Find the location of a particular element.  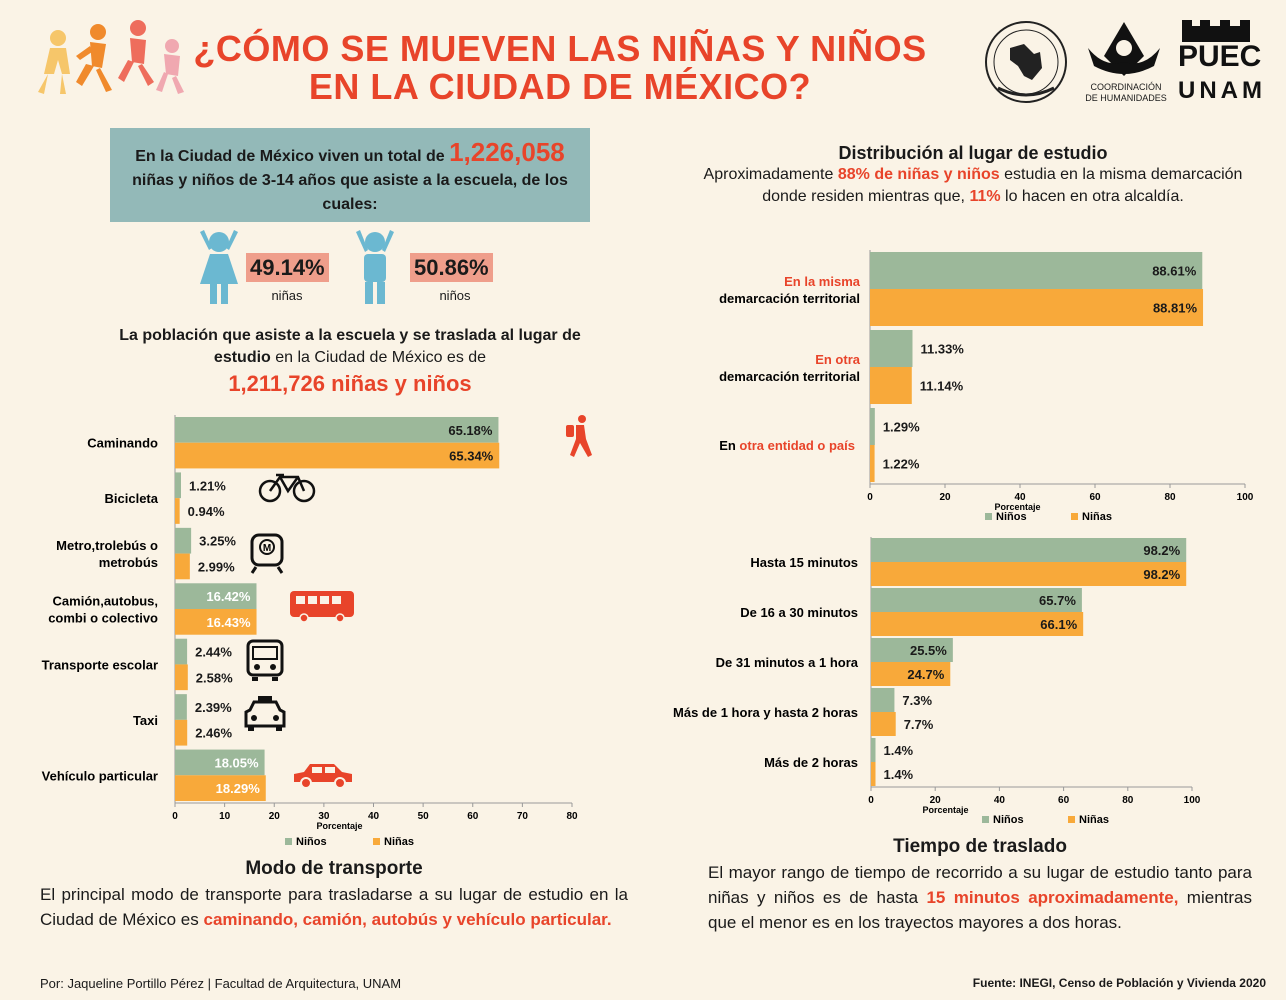

boys-label: niños is located at coordinates (455, 295).